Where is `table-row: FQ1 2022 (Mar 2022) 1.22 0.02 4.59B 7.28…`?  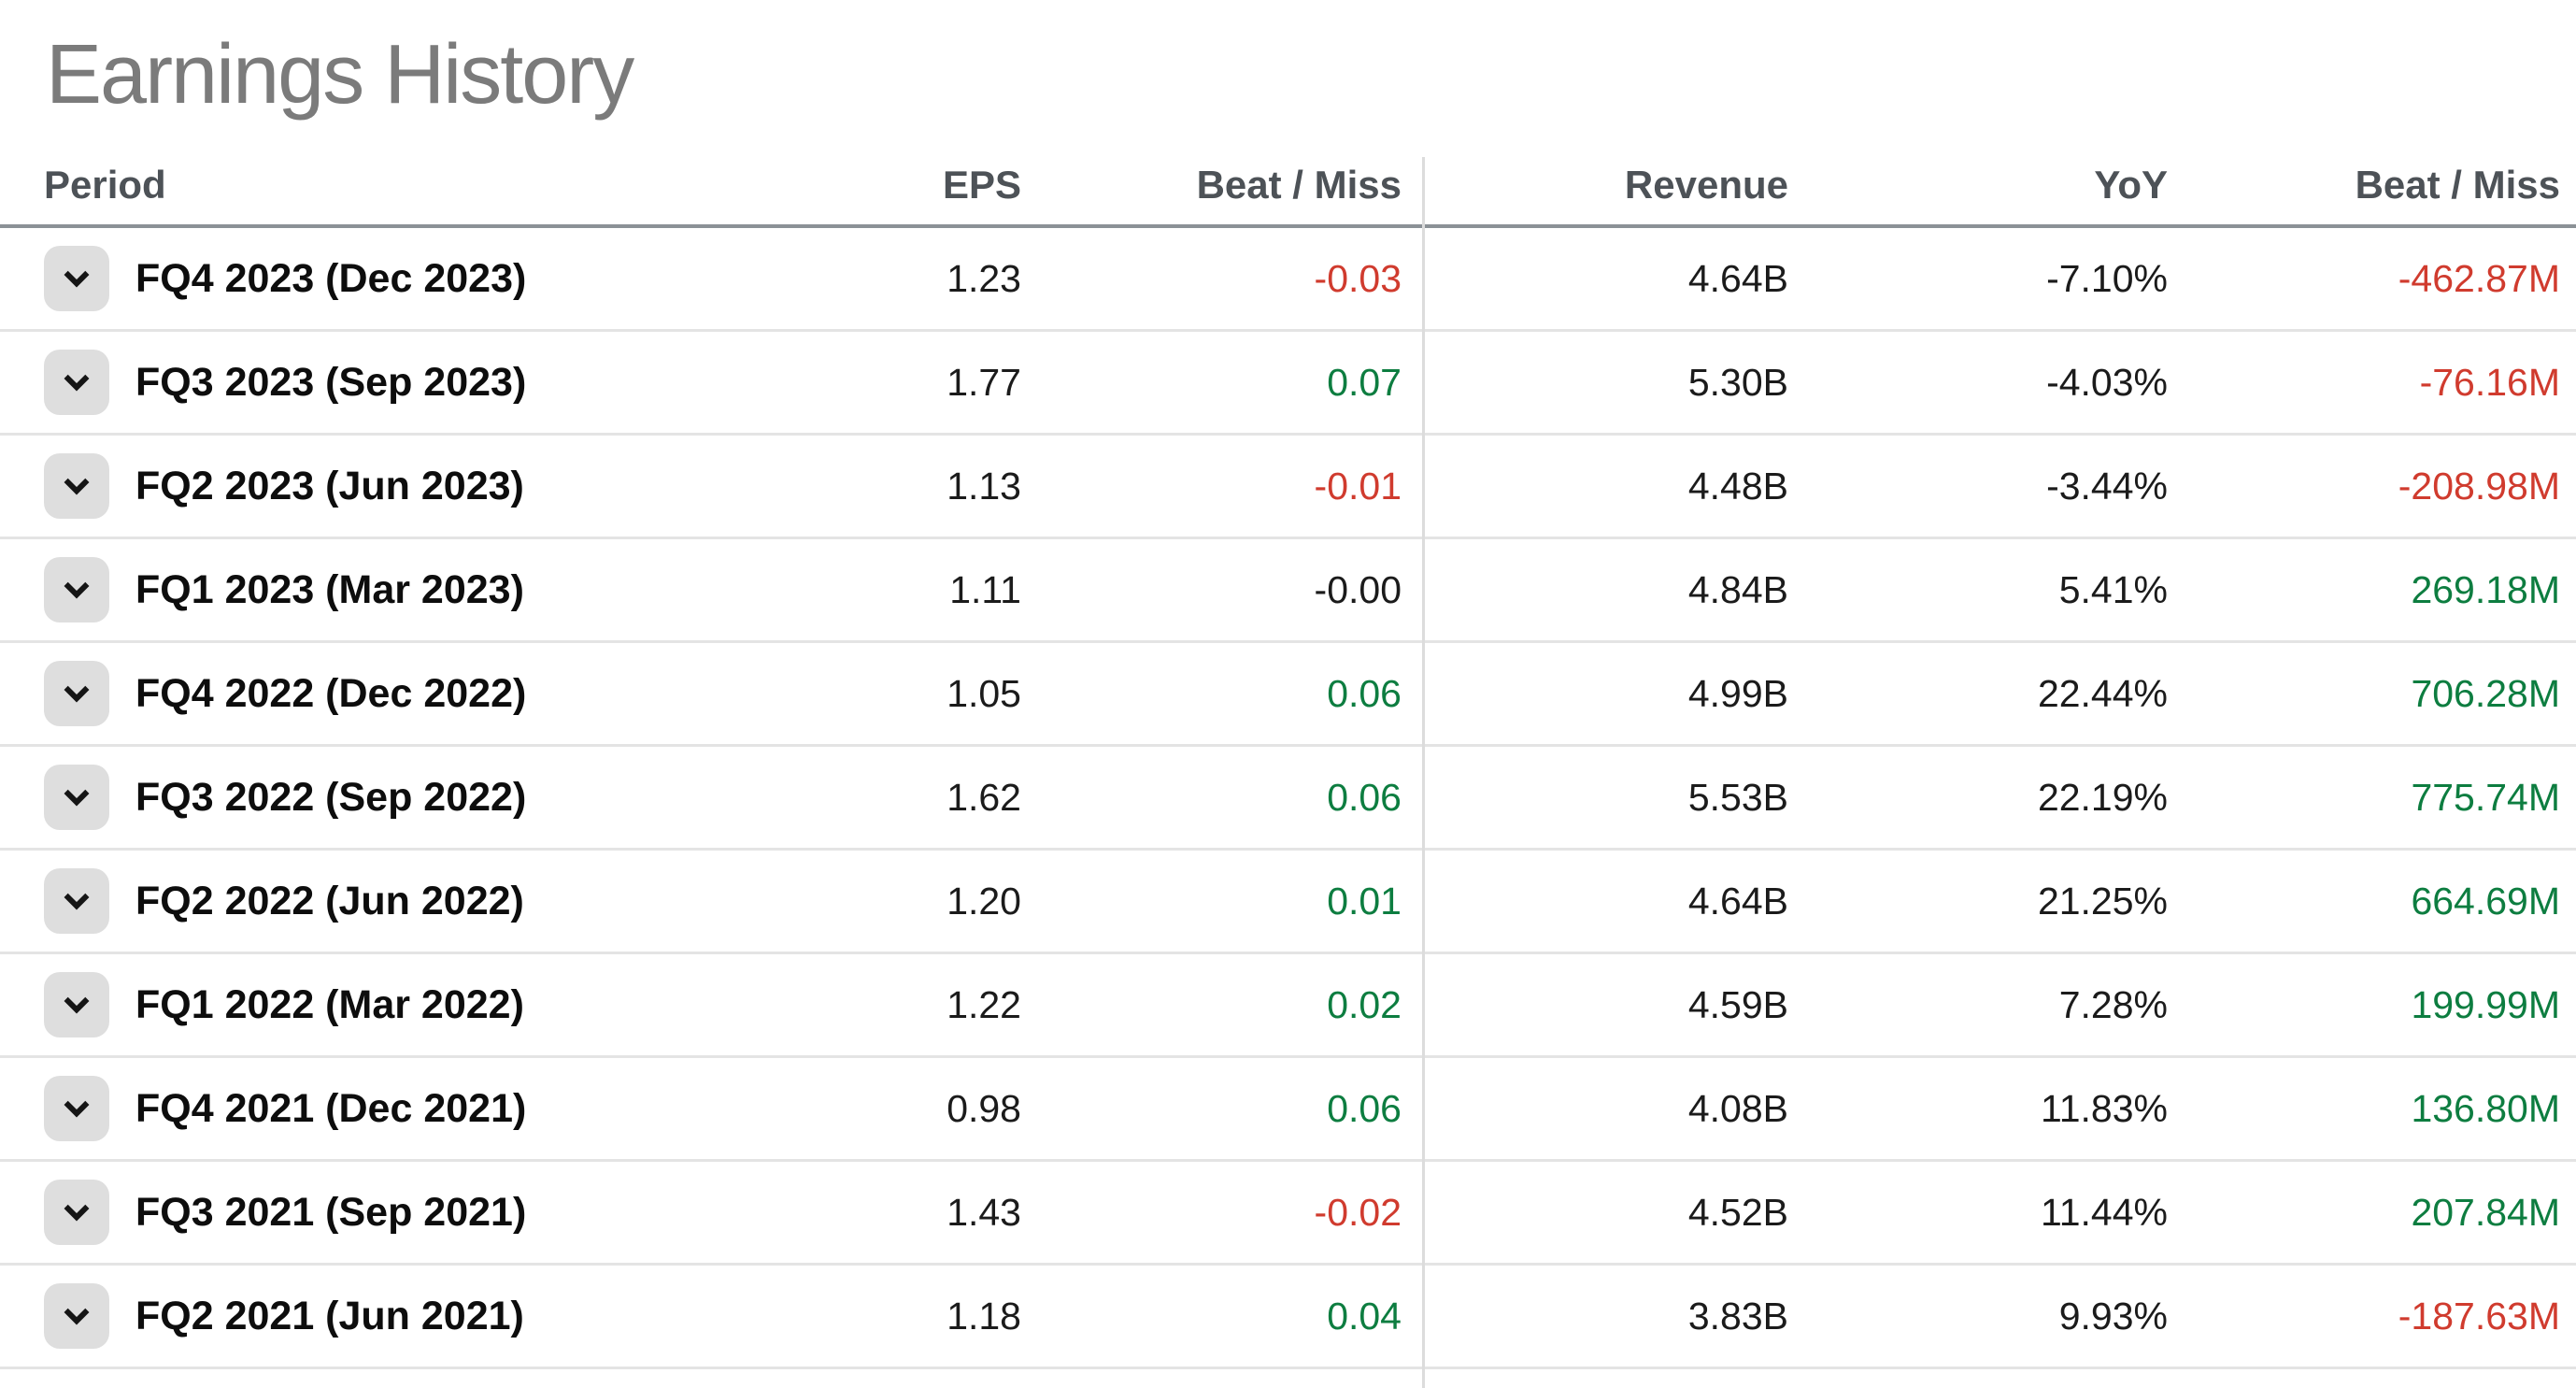
table-row: FQ1 2022 (Mar 2022) 1.22 0.02 4.59B 7.28… is located at coordinates (1288, 1006).